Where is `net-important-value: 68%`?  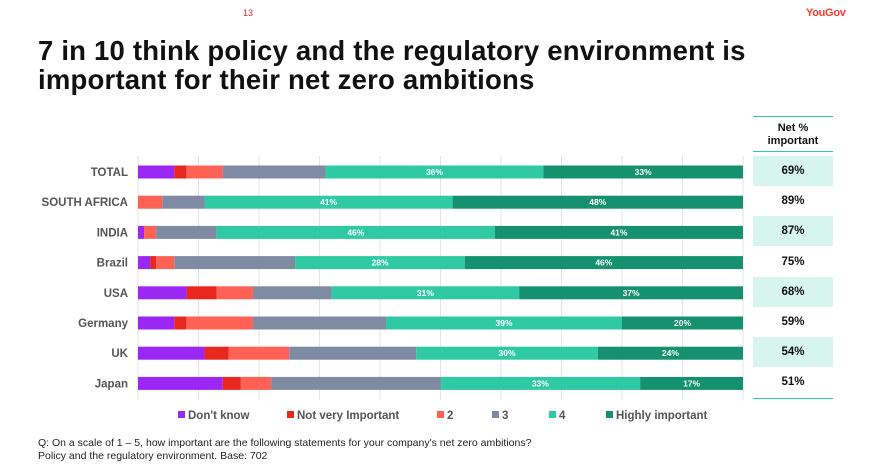
net-important-value: 68% is located at coordinates (793, 291).